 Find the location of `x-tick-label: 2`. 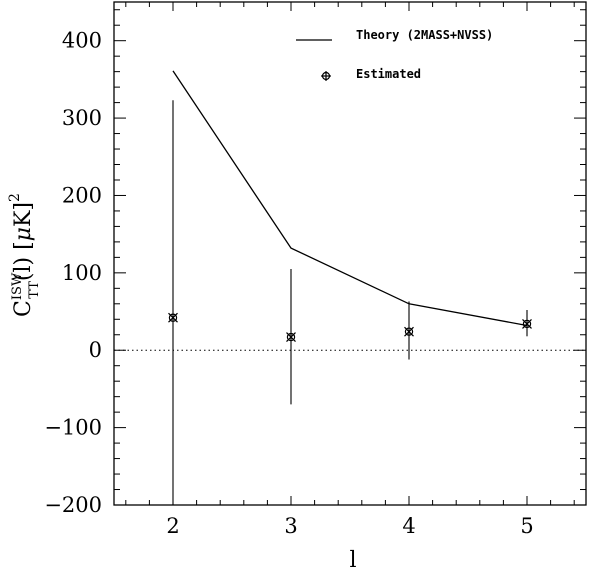

x-tick-label: 2 is located at coordinates (172, 526).